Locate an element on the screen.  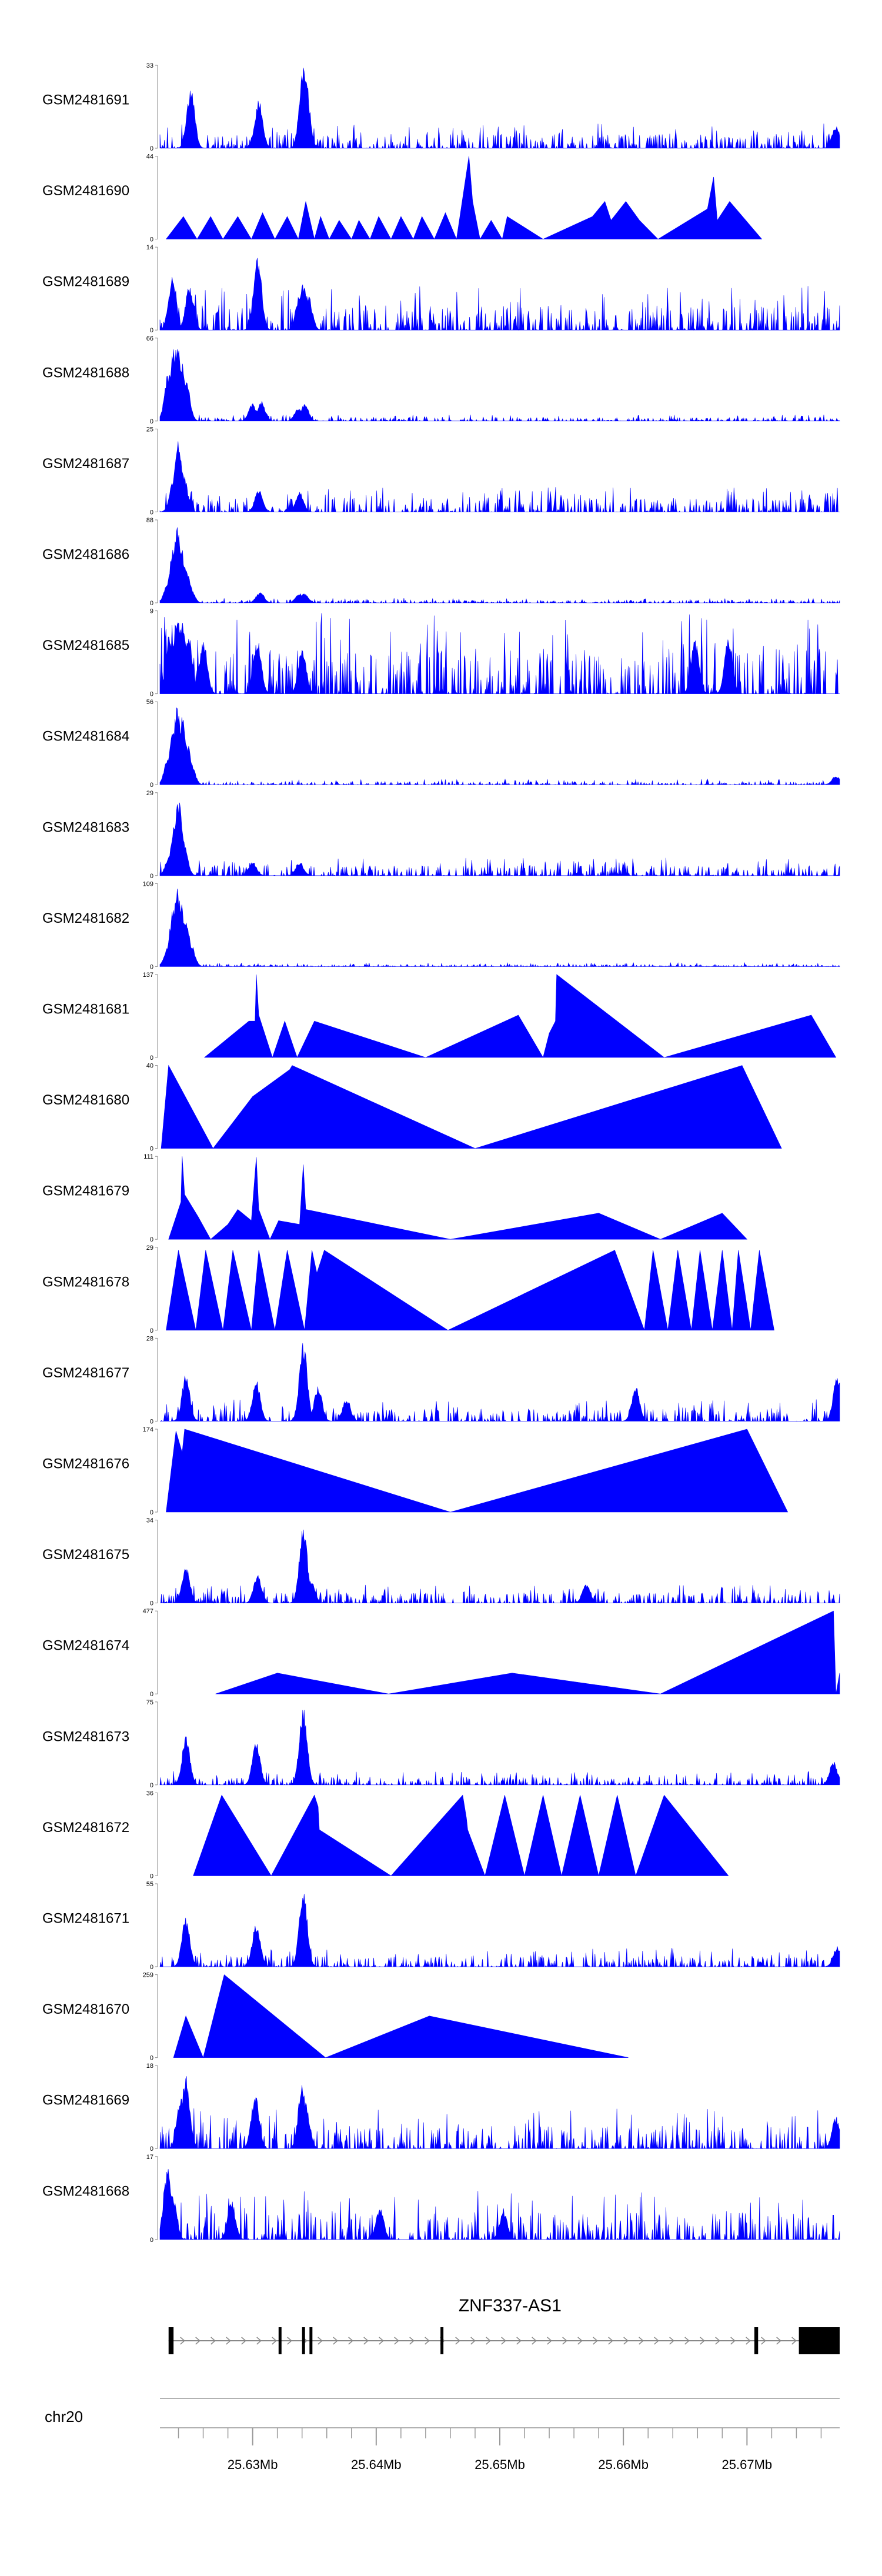
track-GSM2481677: GSM2481677 28 0 is located at coordinates (441, 1380).